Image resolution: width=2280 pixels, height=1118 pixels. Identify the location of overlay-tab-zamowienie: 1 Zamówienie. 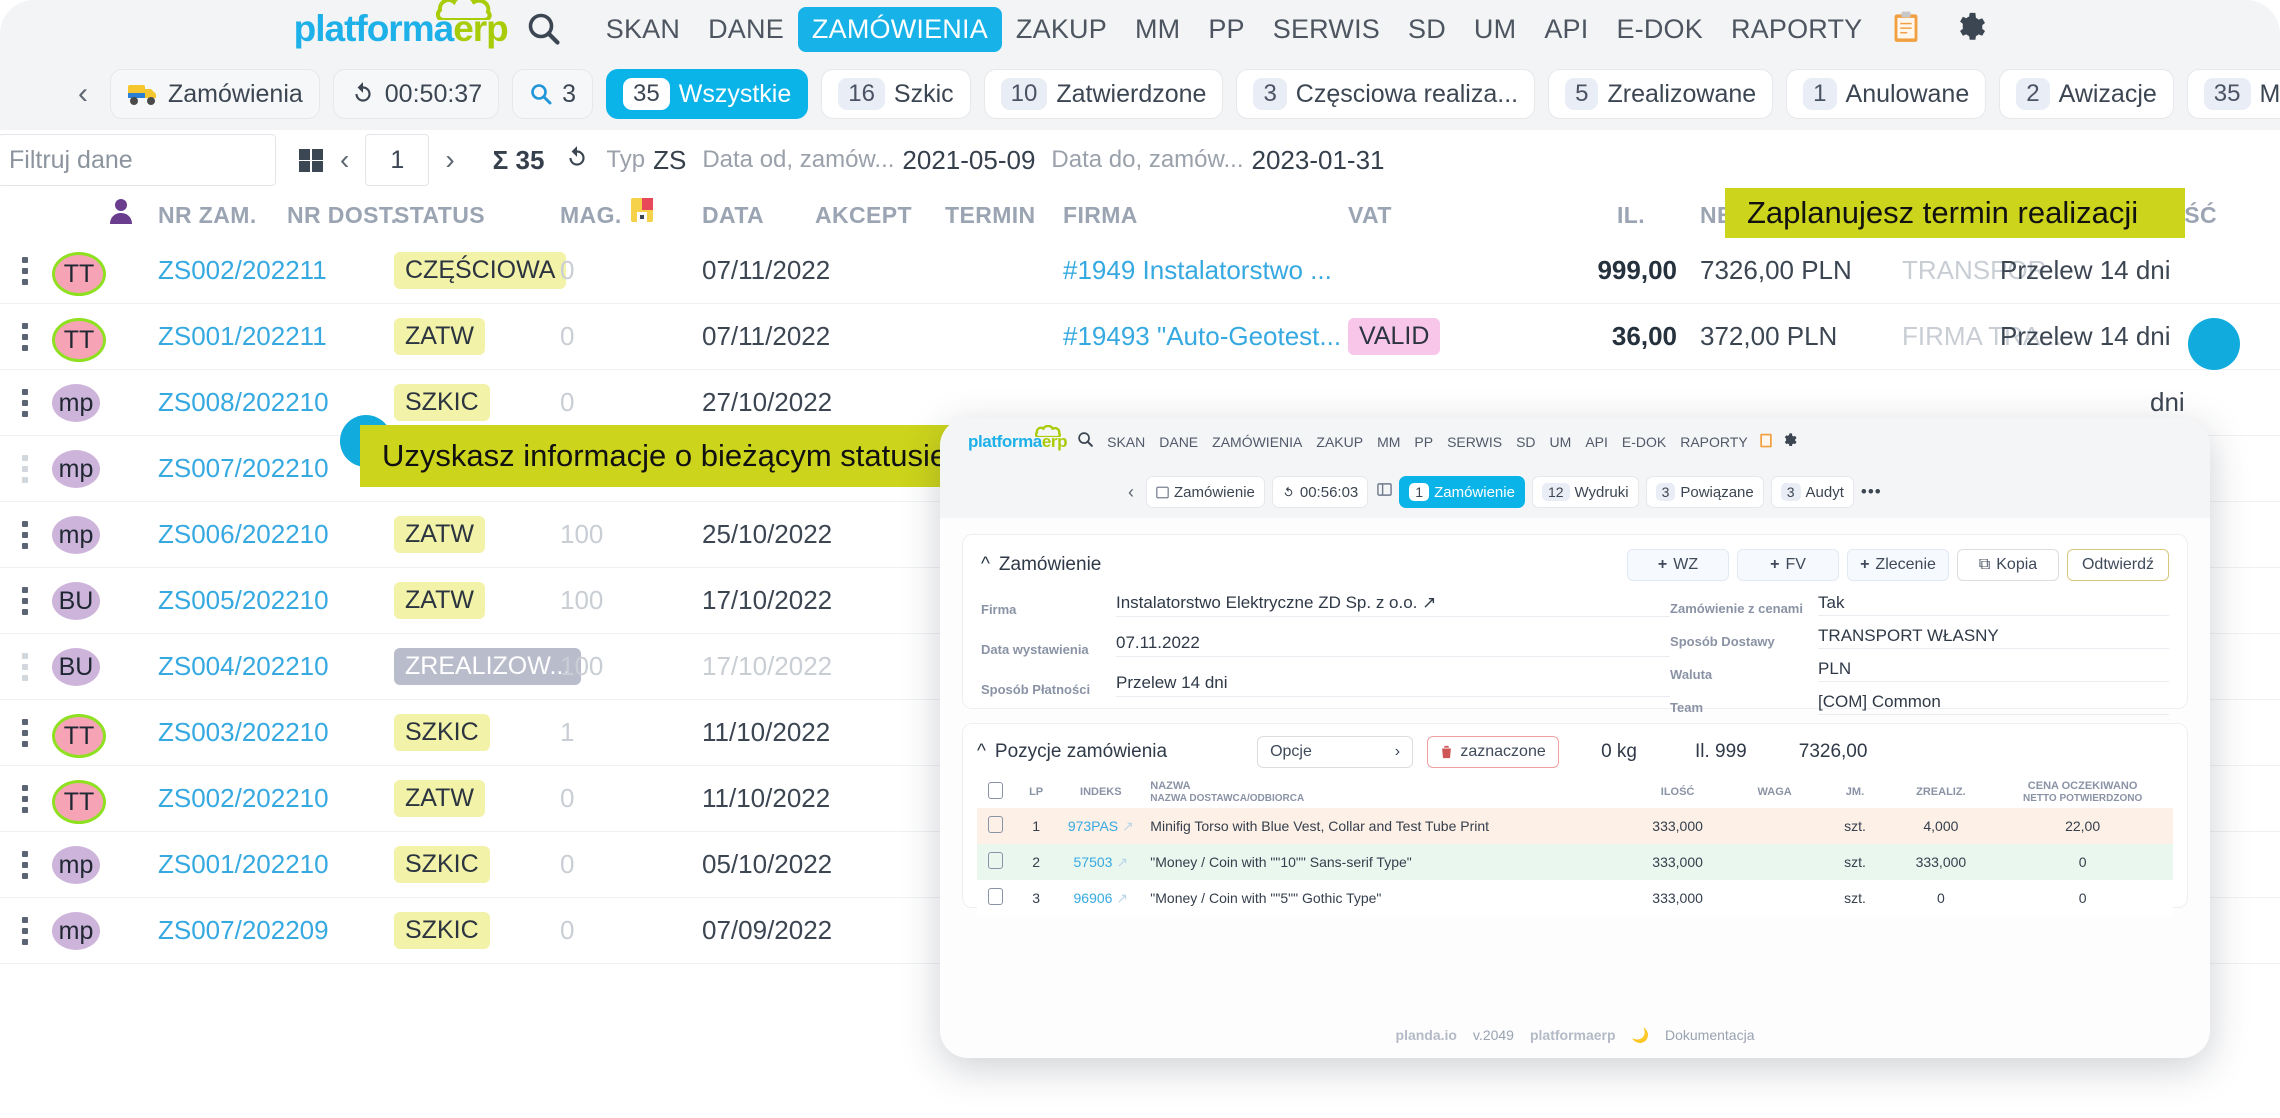
(1462, 492).